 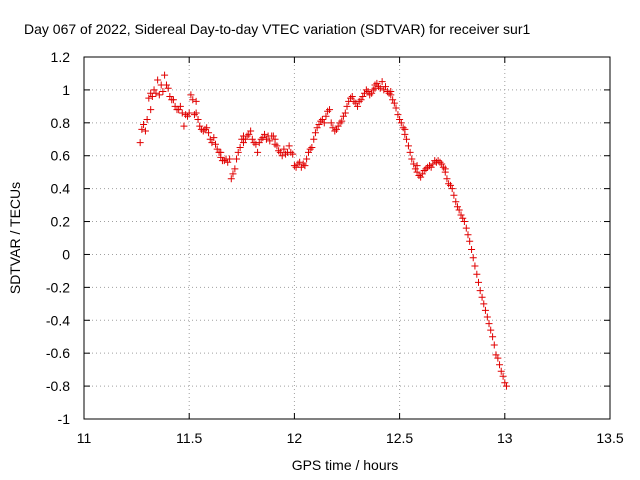 I want to click on y-tick-label: 1.2, so click(x=61, y=57).